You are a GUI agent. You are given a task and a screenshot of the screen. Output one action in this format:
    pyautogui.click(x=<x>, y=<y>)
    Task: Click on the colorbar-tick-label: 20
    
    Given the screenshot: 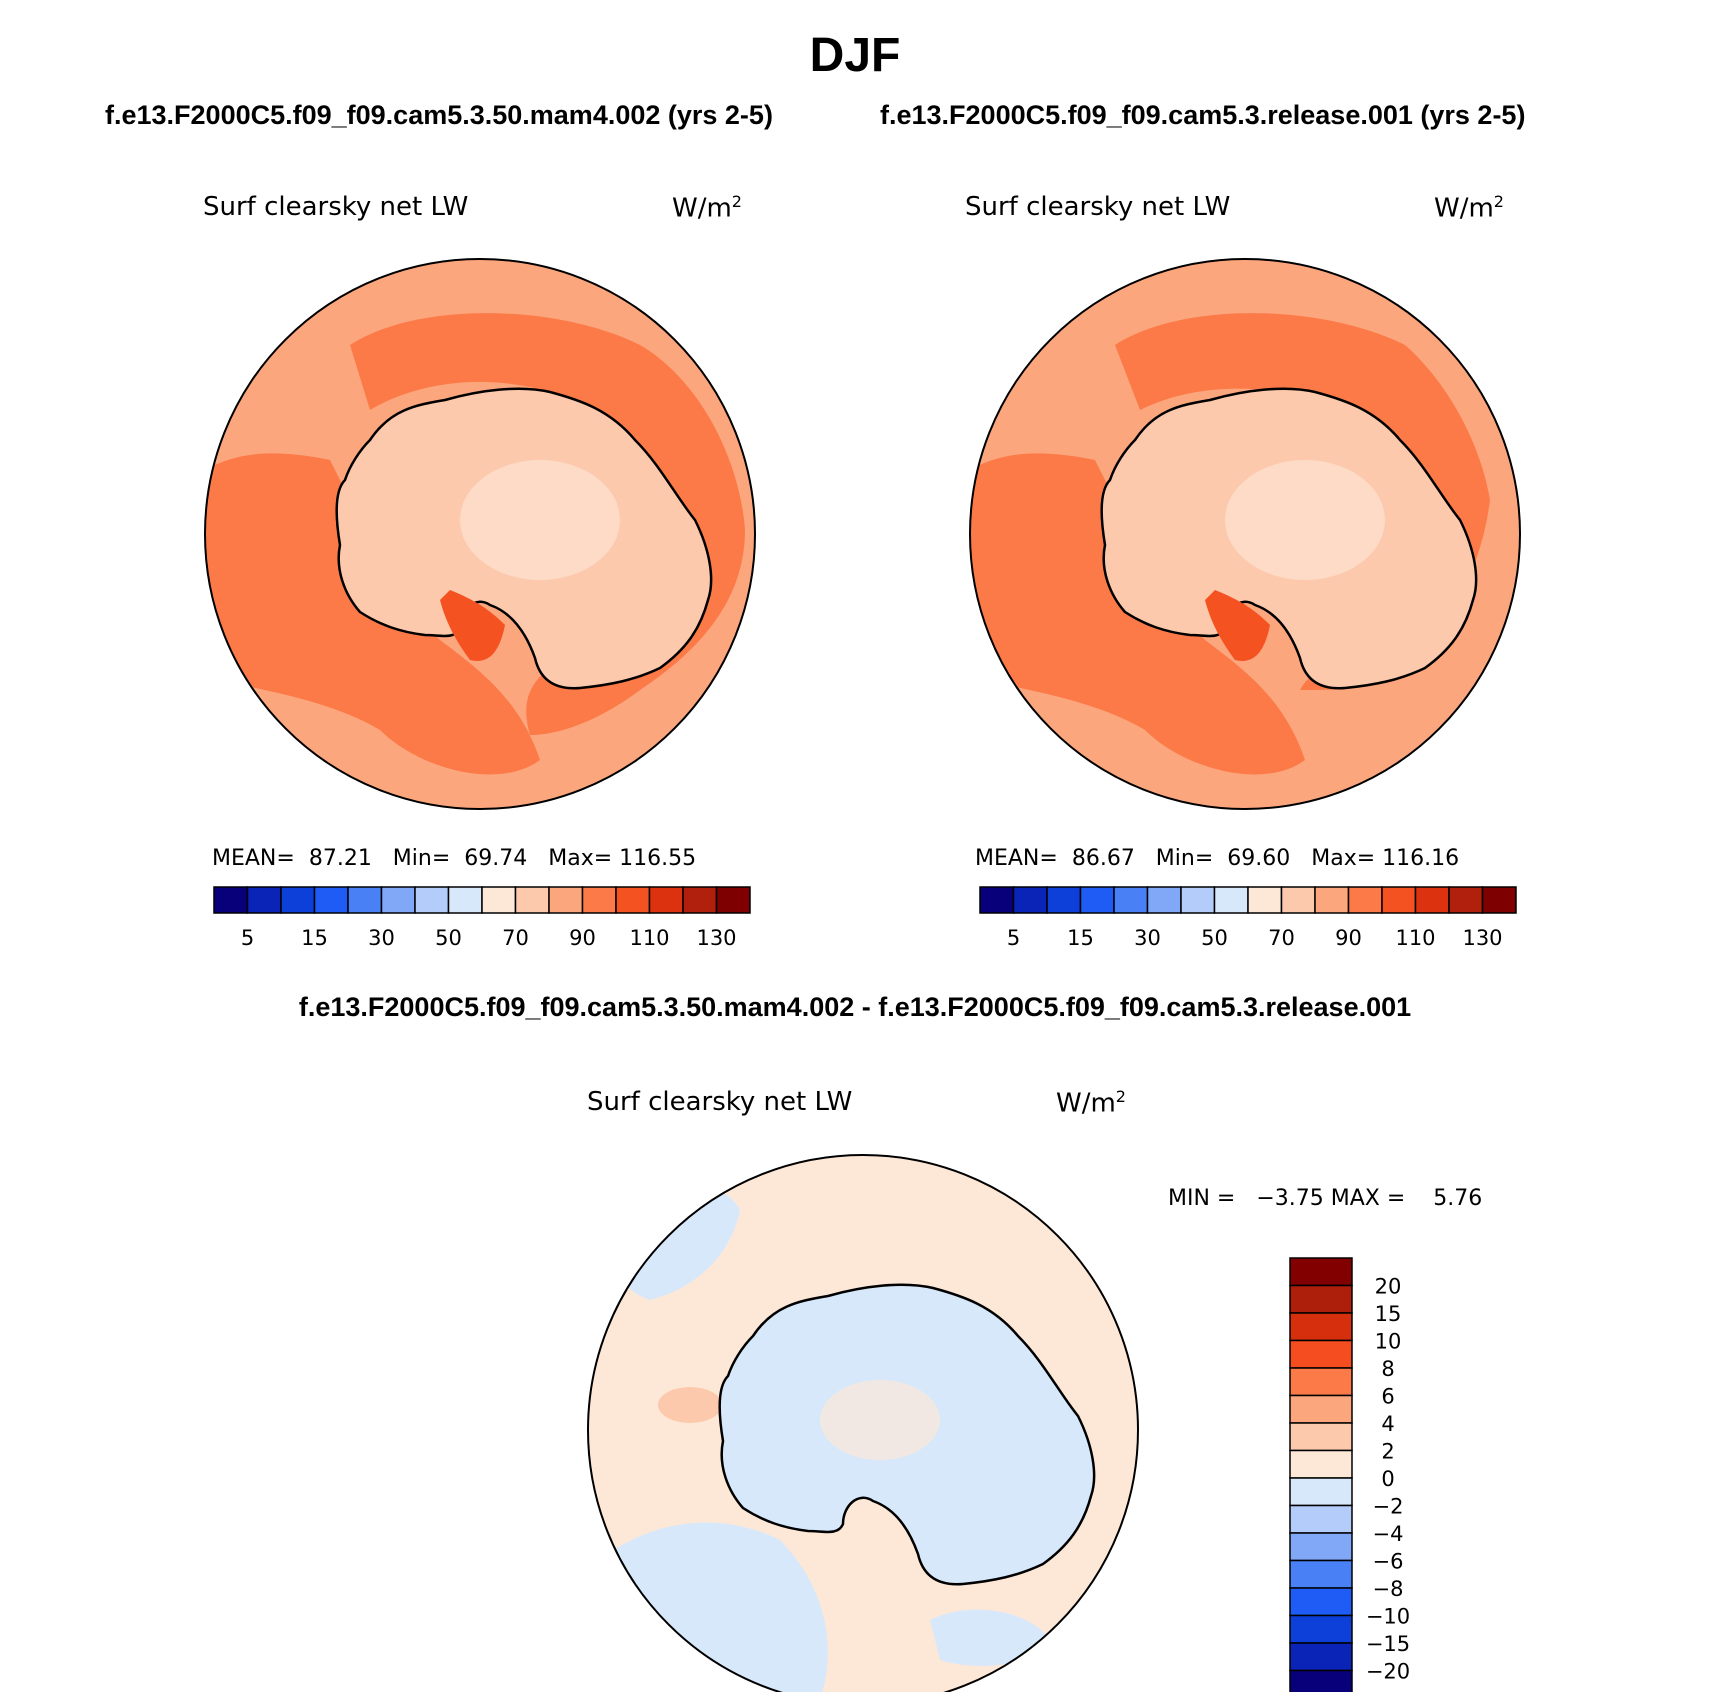 What is the action you would take?
    pyautogui.click(x=1388, y=1287)
    